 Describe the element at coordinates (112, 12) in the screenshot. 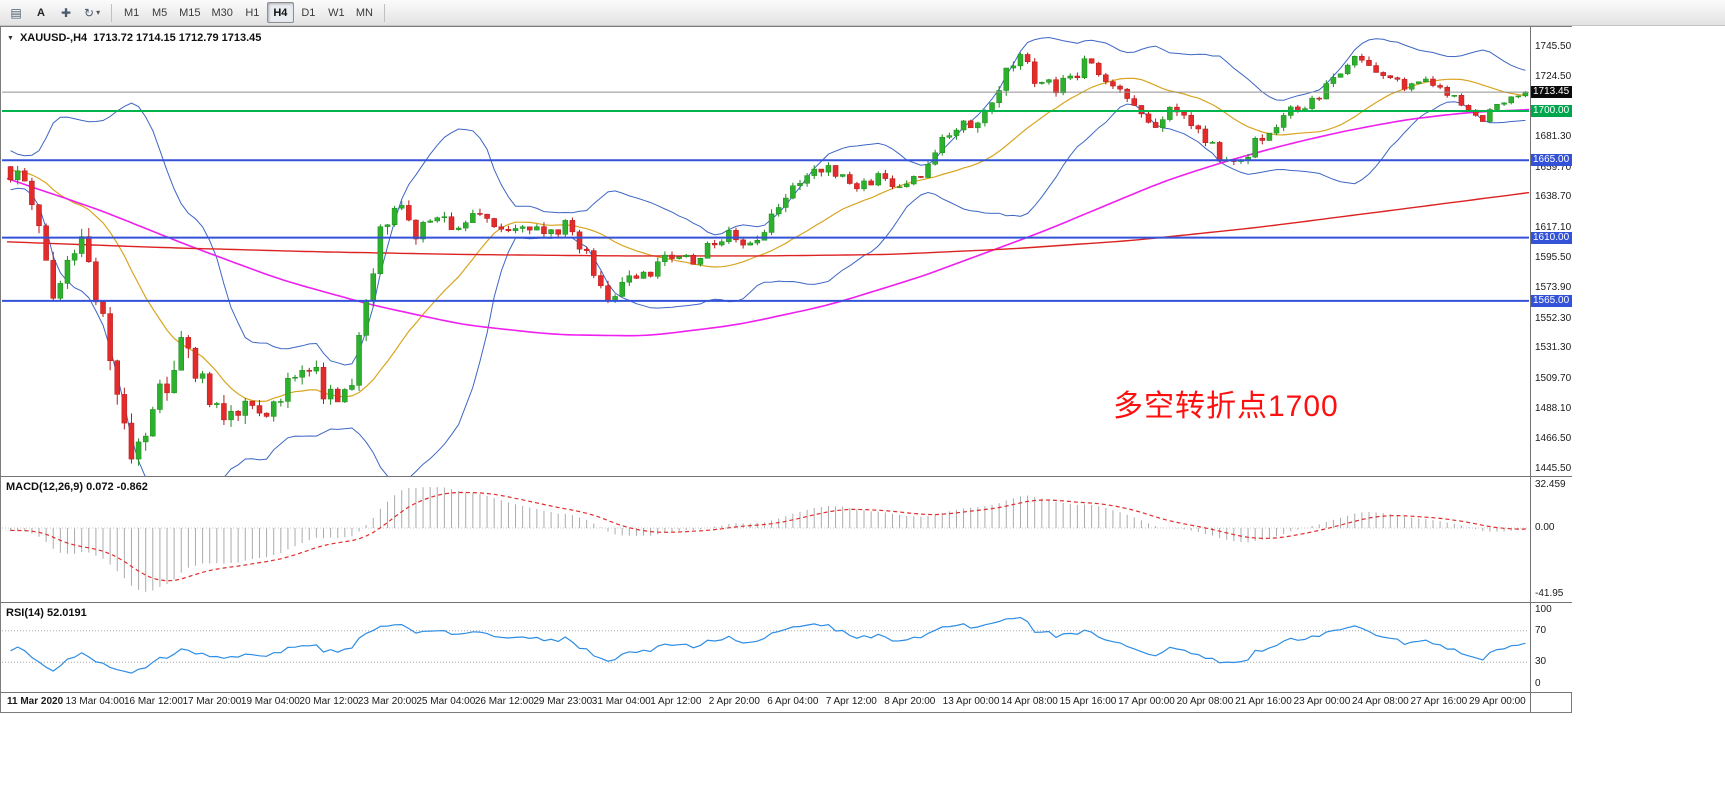

I see `toolbar-separator` at that location.